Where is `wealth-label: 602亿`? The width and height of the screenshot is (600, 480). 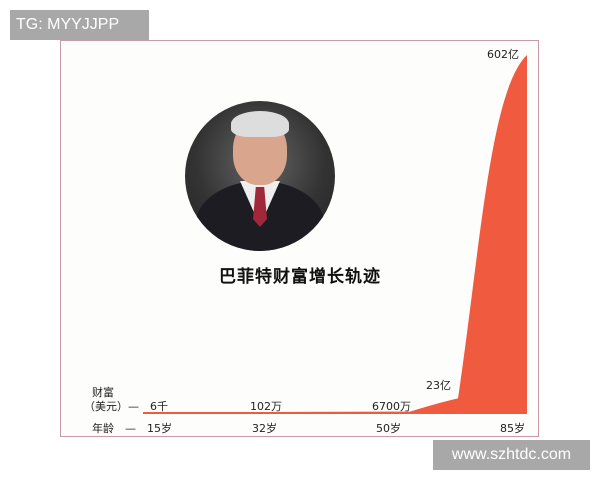
wealth-label: 602亿 is located at coordinates (503, 54).